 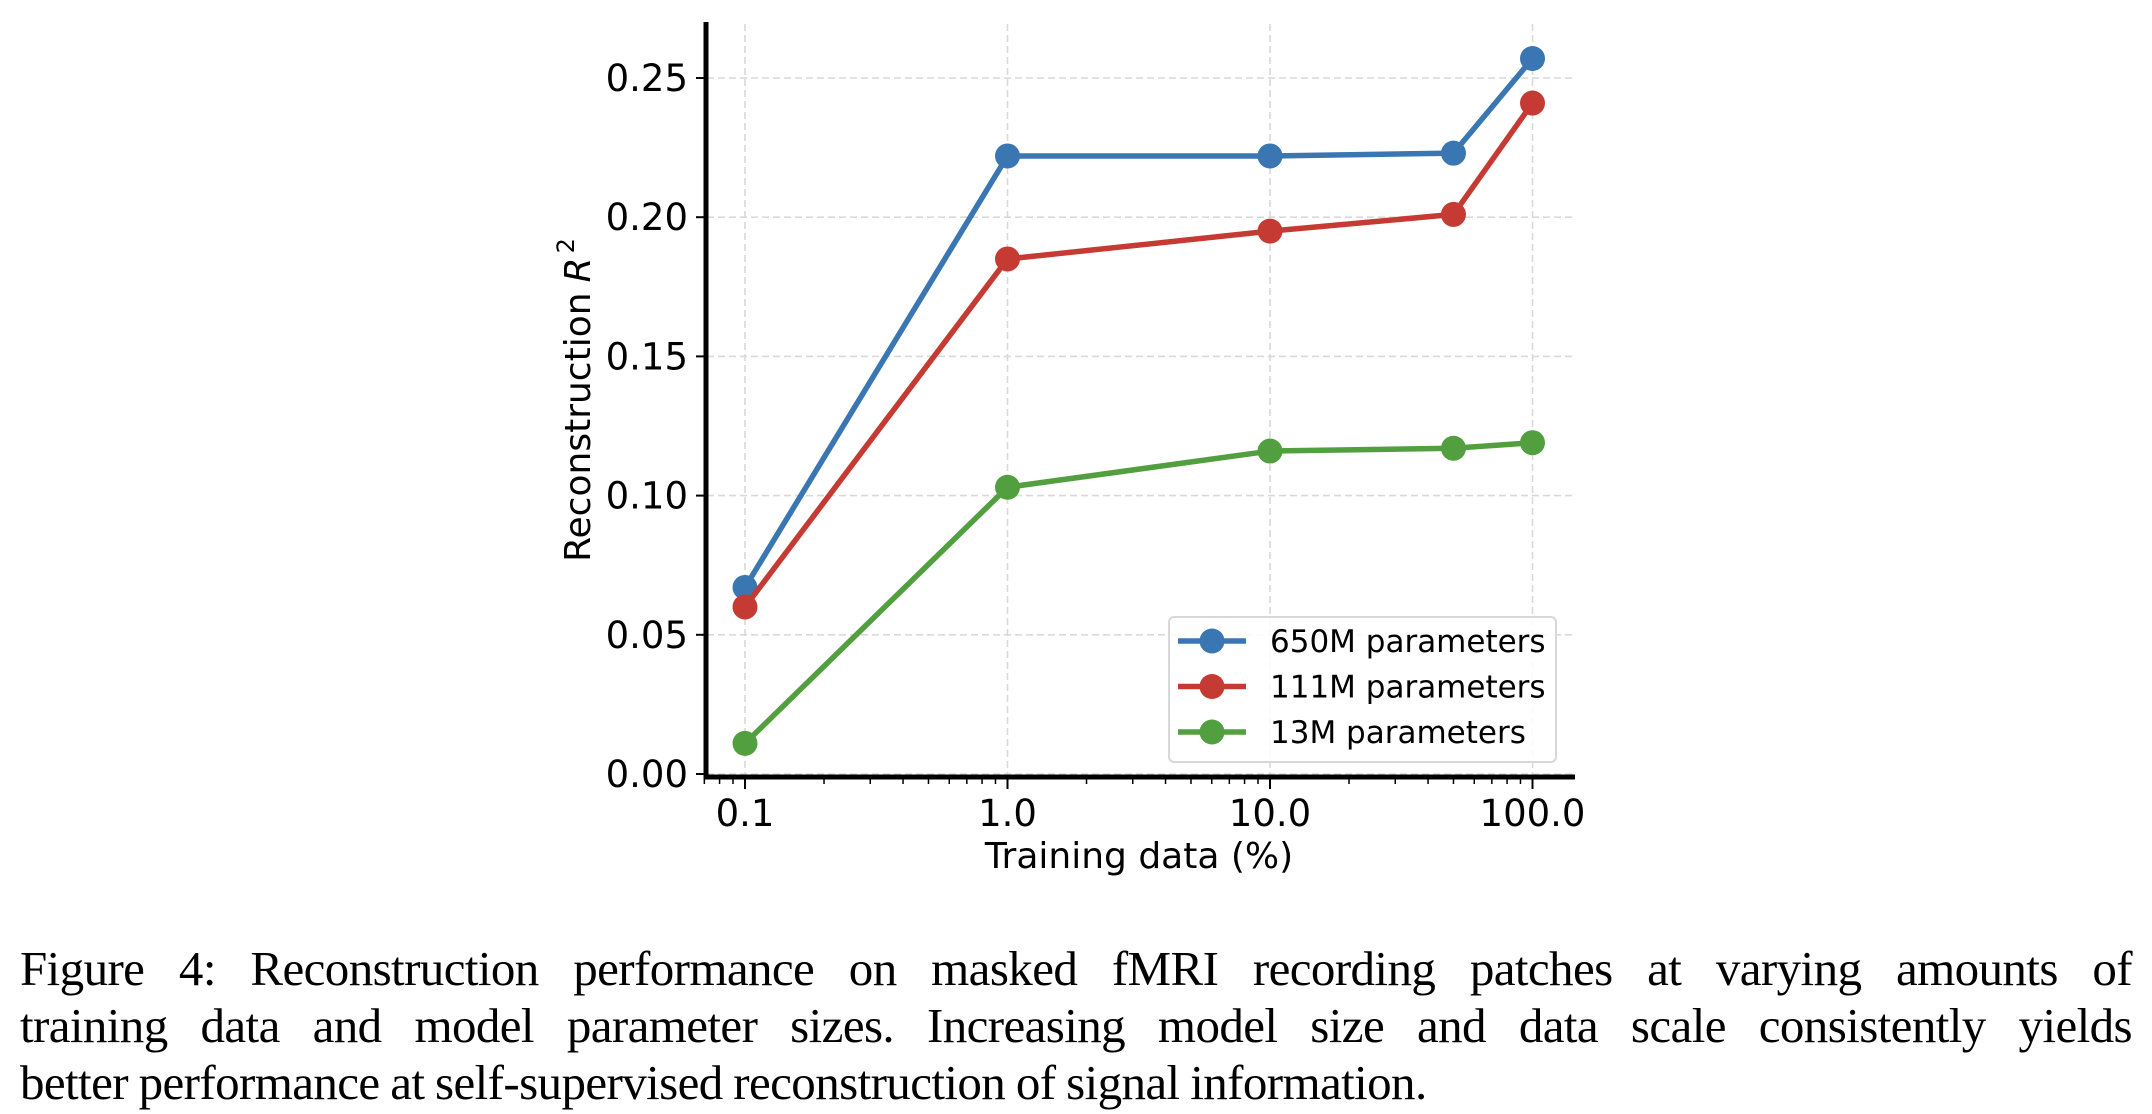 I want to click on y-tick-label: 0.05, so click(x=647, y=635).